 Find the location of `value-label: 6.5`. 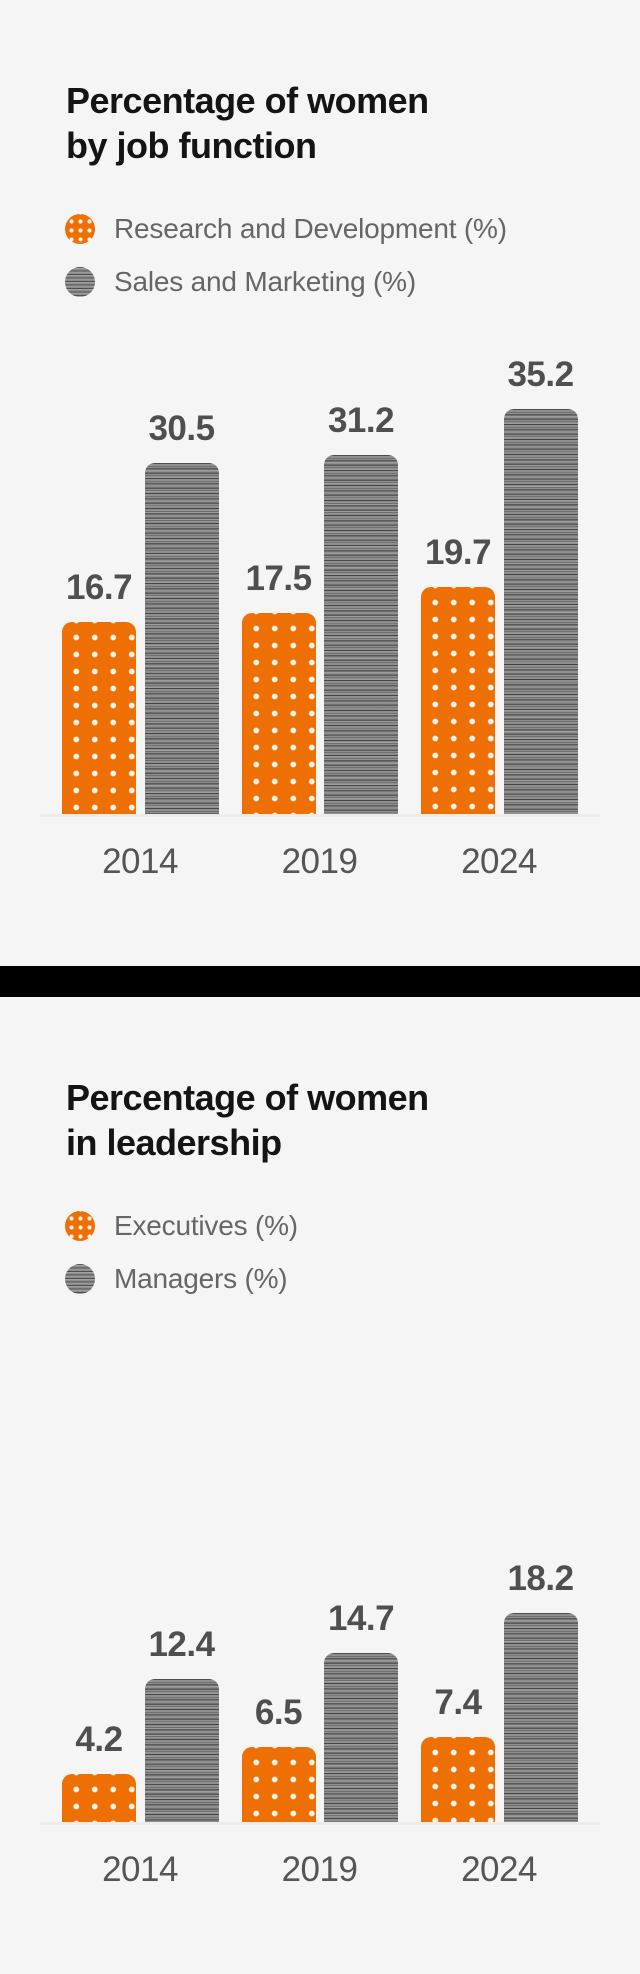

value-label: 6.5 is located at coordinates (278, 1712).